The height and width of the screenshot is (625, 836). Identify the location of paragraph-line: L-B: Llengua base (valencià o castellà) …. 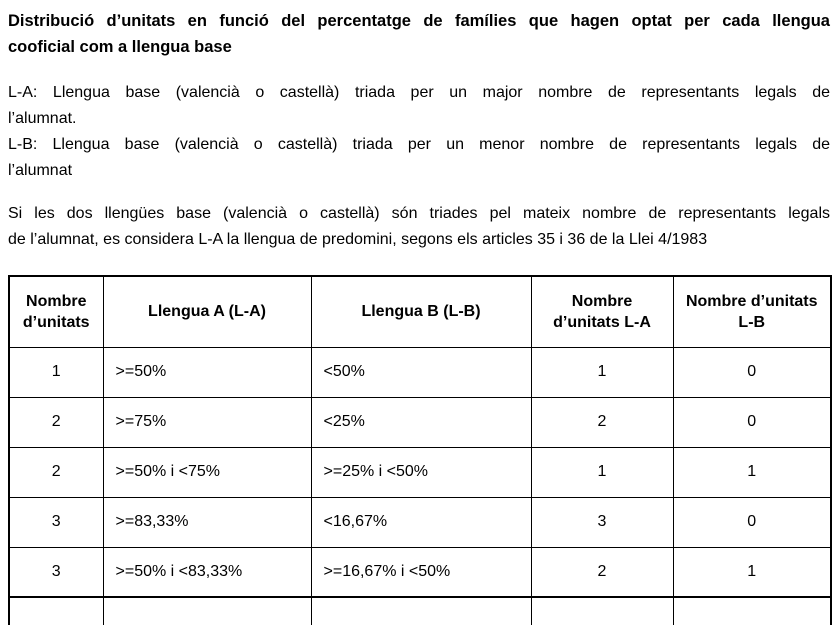
(419, 144).